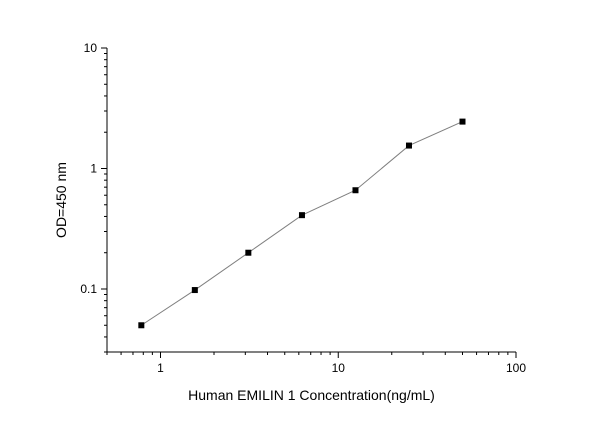 The width and height of the screenshot is (600, 422). Describe the element at coordinates (311, 395) in the screenshot. I see `x-axis-title: Human EMILIN 1 Concentration(ng/mL)` at that location.